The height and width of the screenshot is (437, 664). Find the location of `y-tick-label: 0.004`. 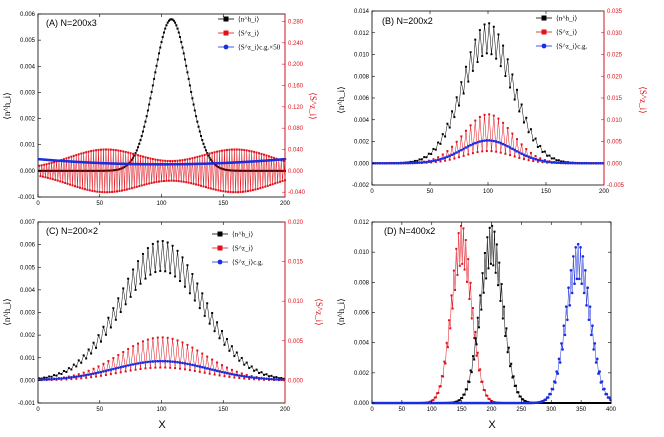

y-tick-label: 0.004 is located at coordinates (28, 67).